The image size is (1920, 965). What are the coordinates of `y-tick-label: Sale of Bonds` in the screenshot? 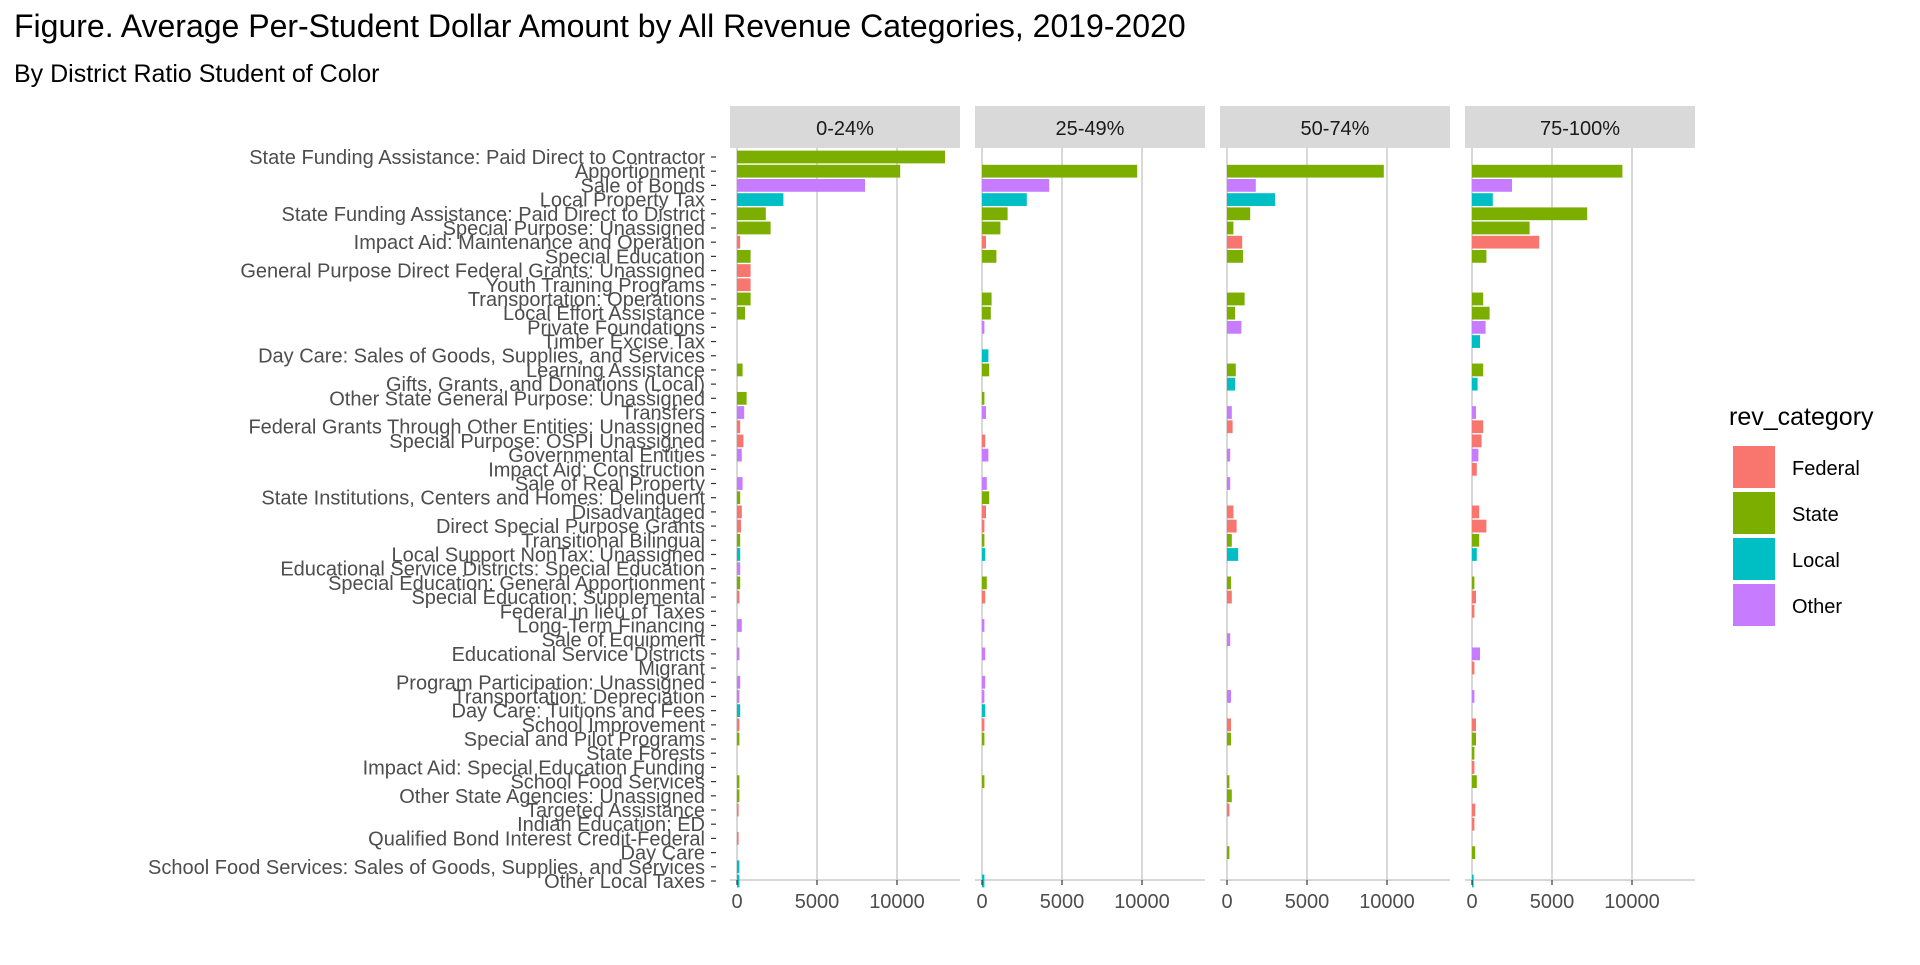 It's located at (642, 186).